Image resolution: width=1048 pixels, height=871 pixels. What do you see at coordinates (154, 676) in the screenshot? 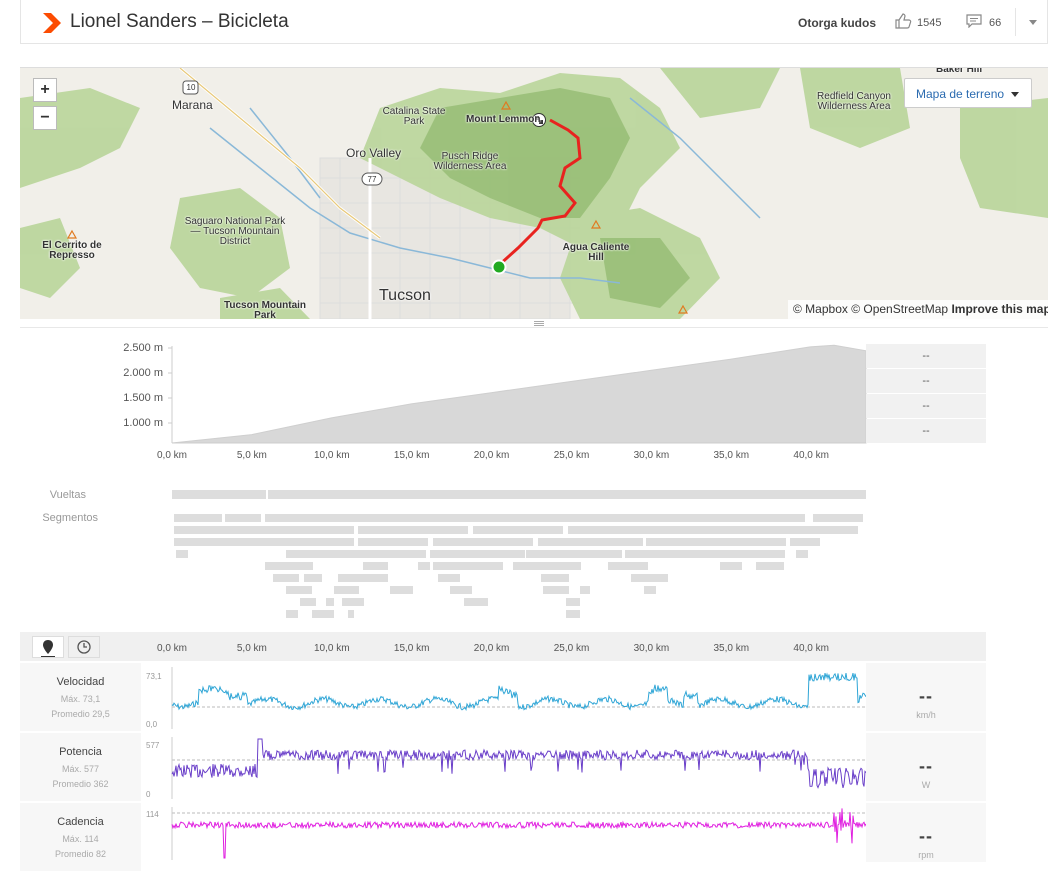
I see `velocity-y-max: 73,1` at bounding box center [154, 676].